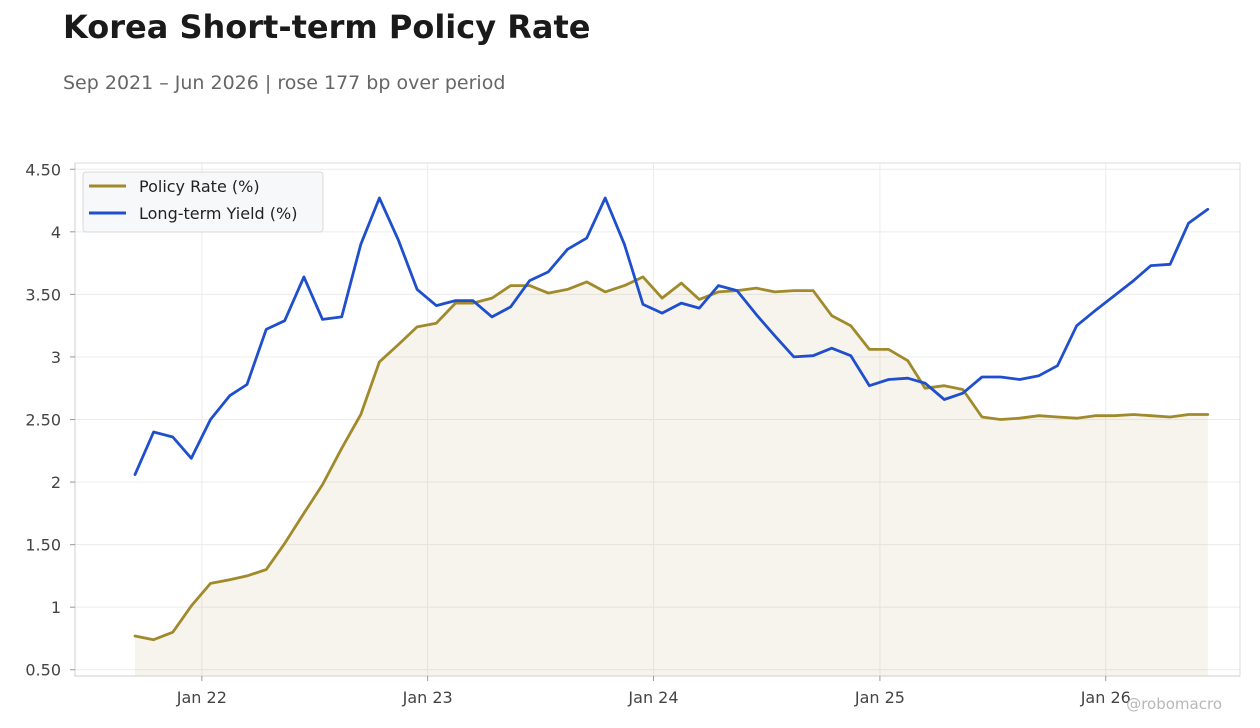  I want to click on y-tick-label: 2, so click(56, 482).